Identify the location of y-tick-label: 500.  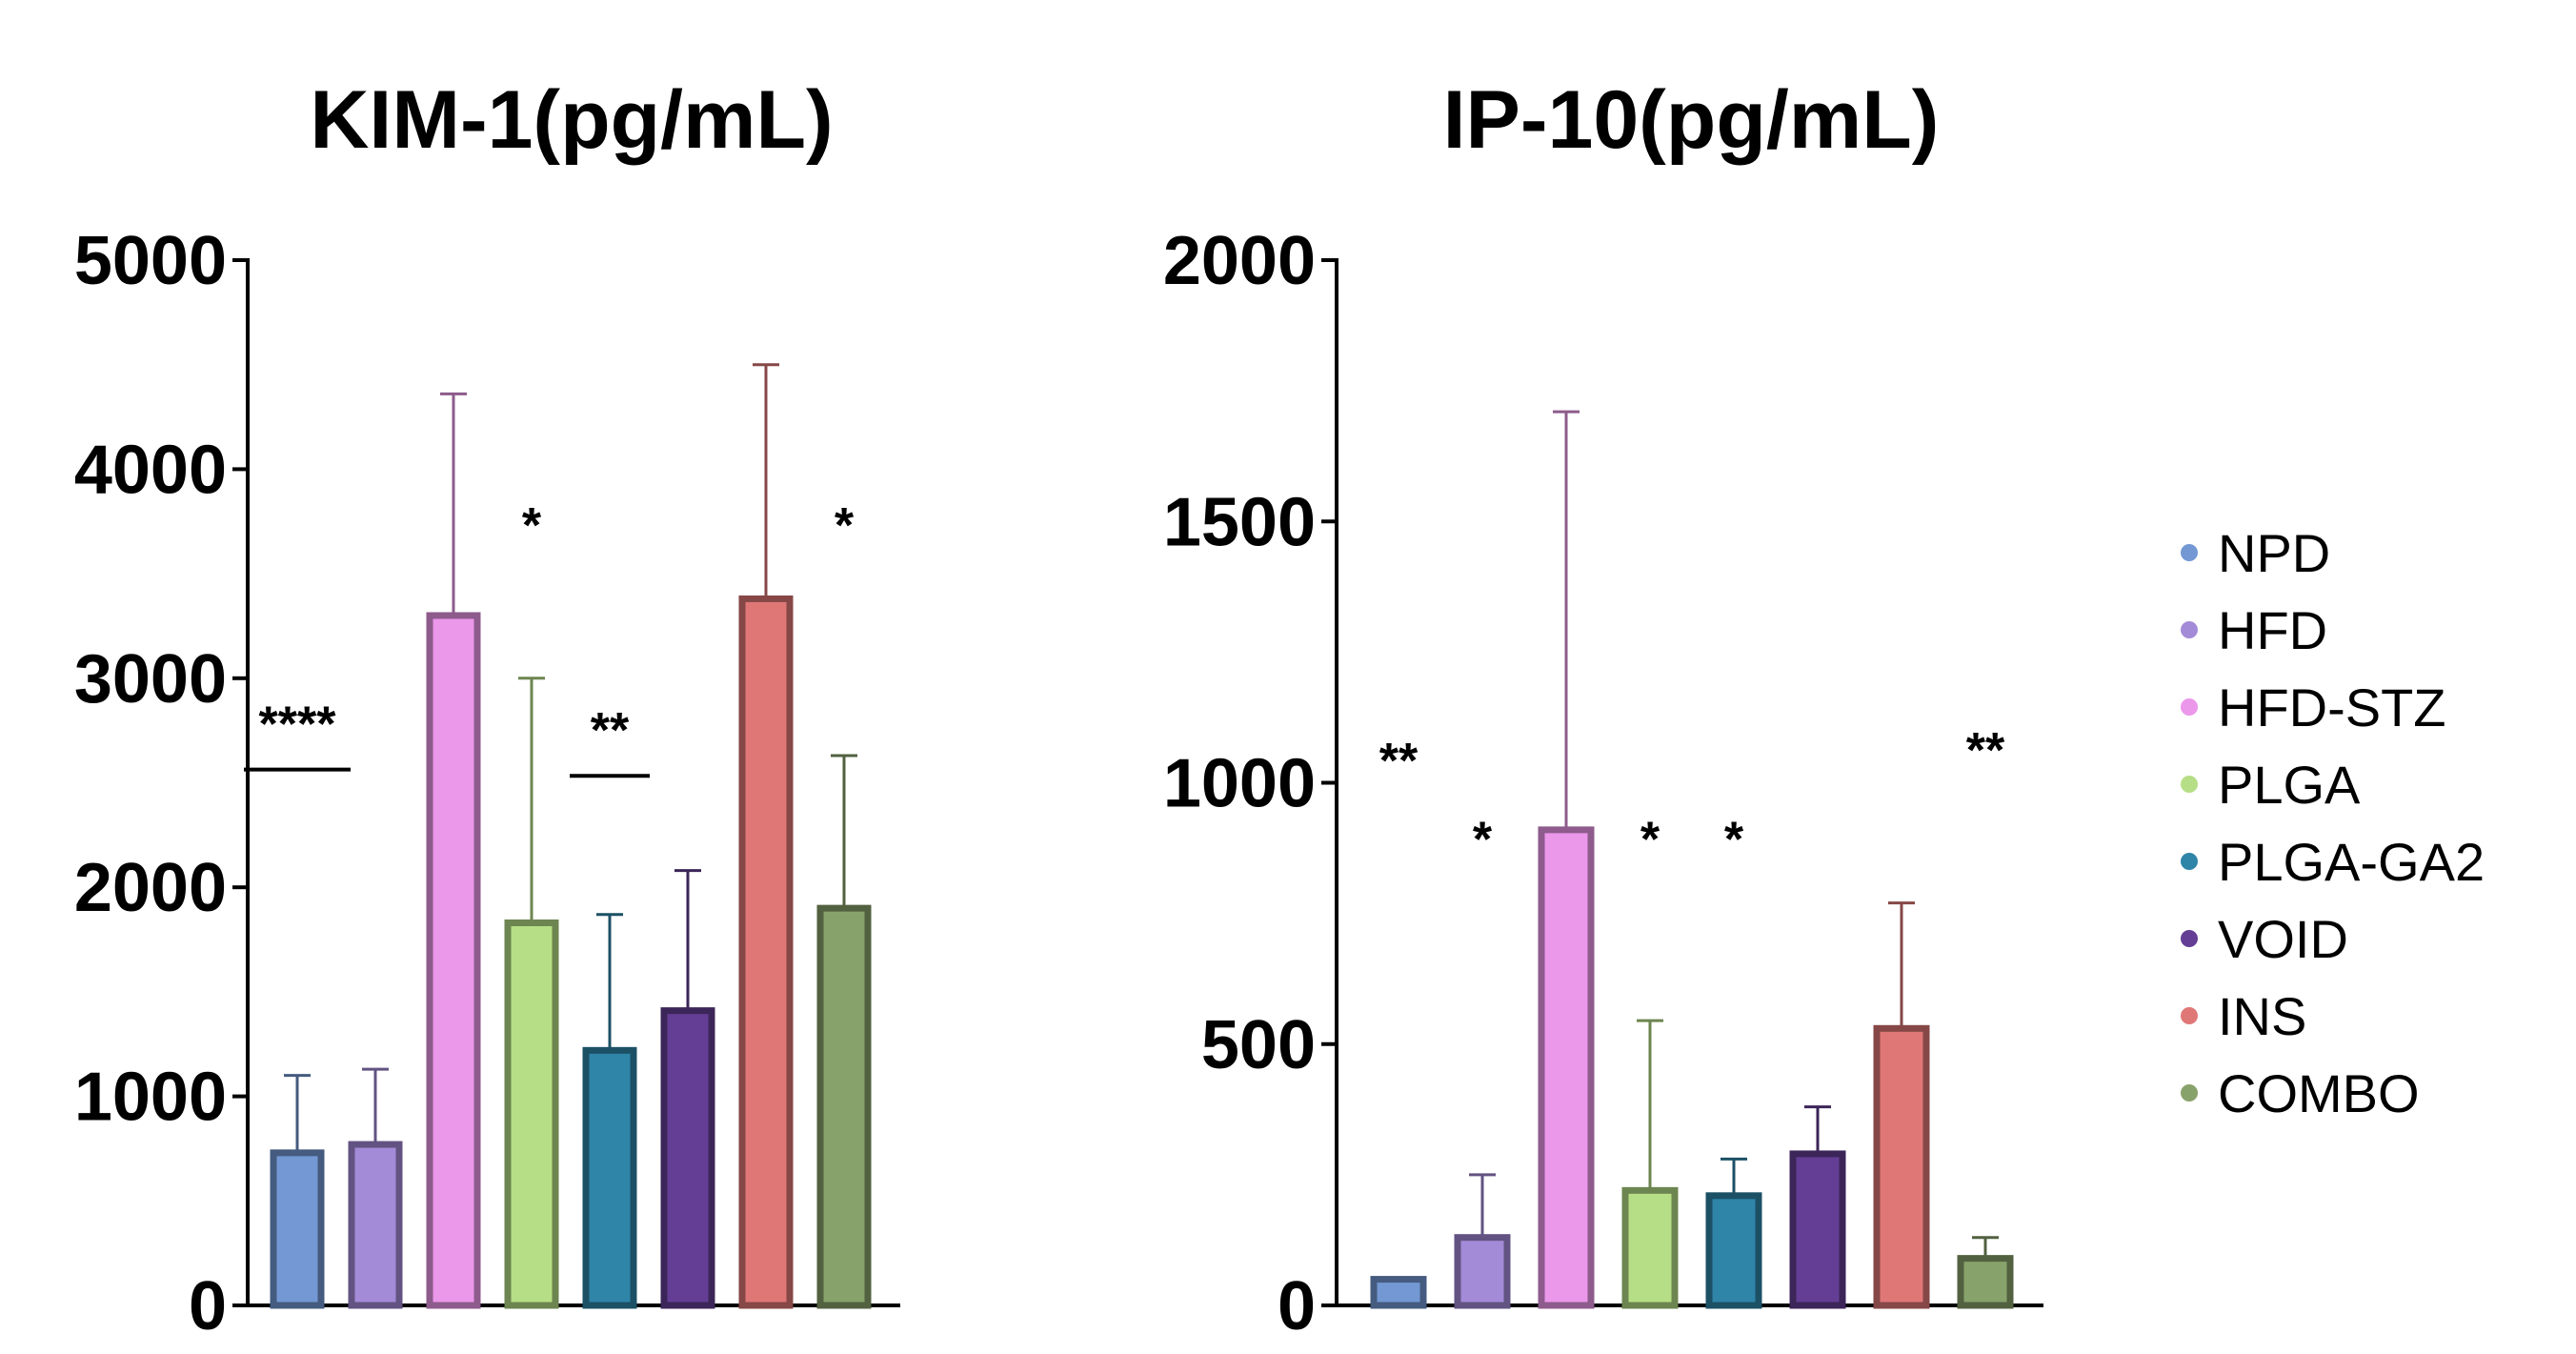
(1258, 1045).